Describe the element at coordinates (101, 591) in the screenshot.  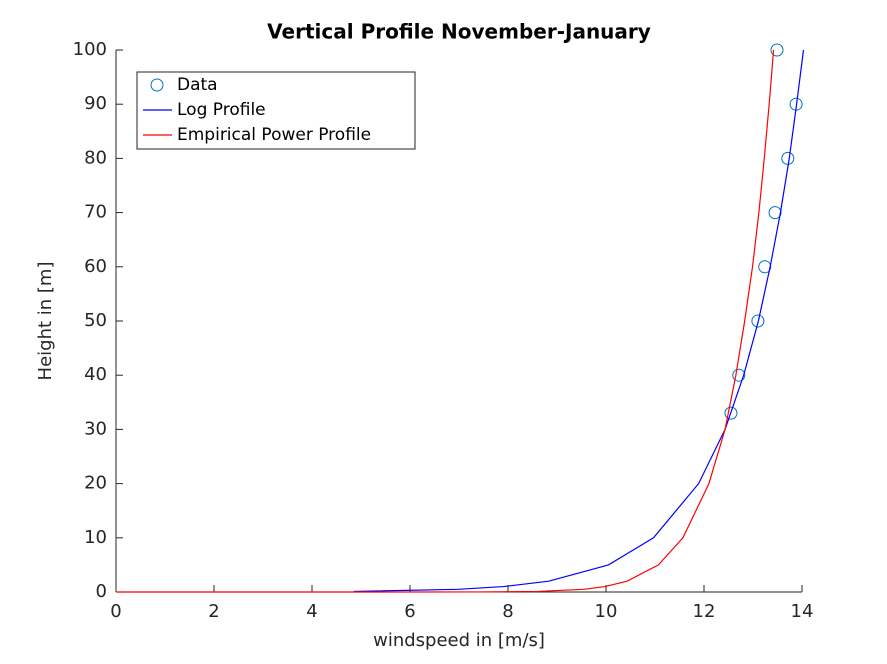
I see `y-tick-label: 0` at that location.